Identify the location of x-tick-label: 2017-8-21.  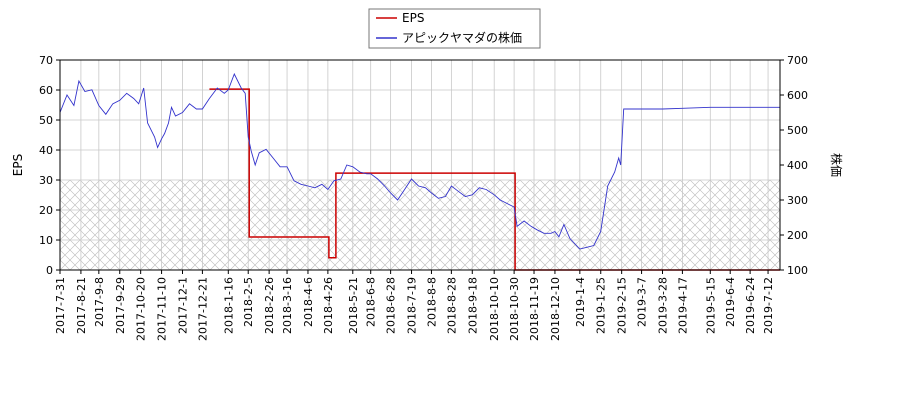
(81, 305).